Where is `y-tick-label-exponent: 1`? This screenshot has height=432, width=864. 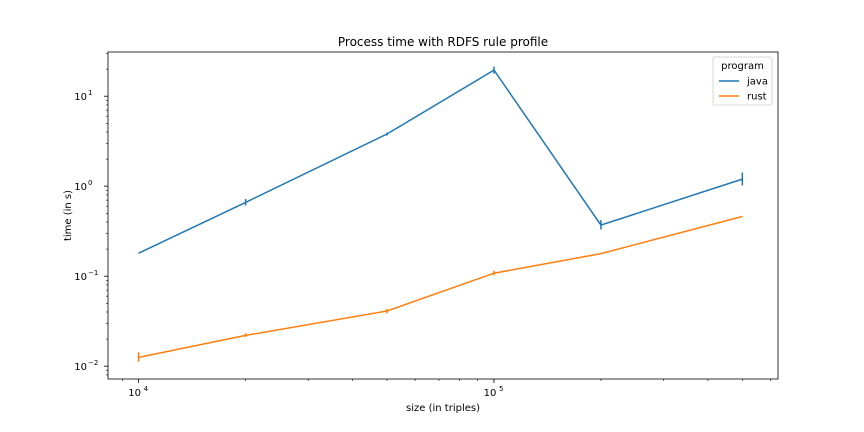
y-tick-label-exponent: 1 is located at coordinates (90, 93).